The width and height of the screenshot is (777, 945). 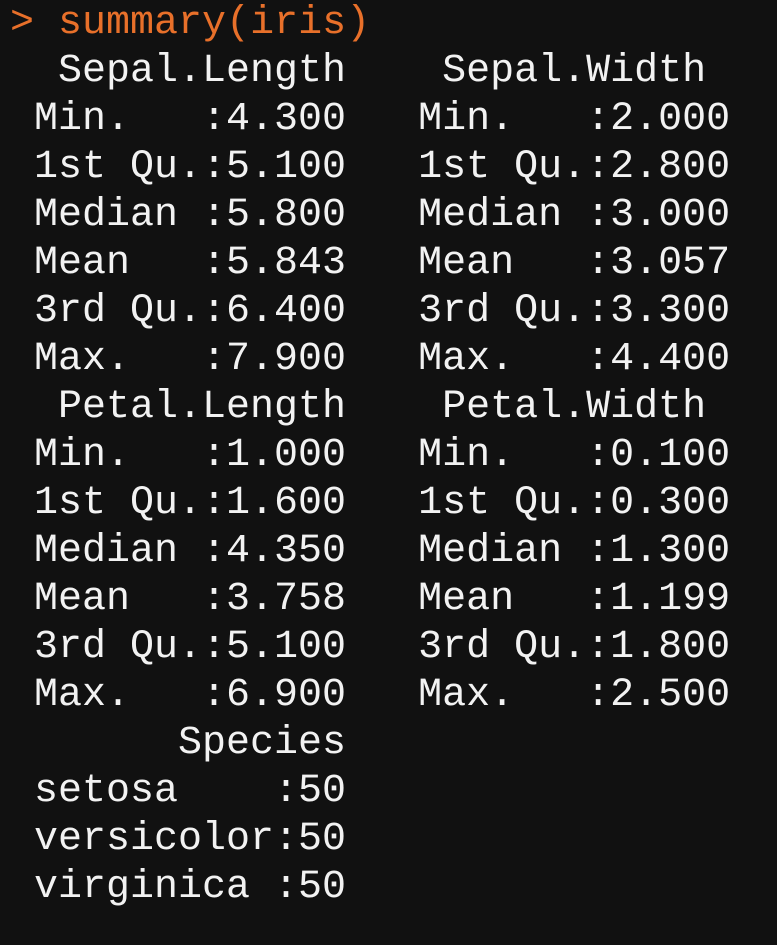 I want to click on output-line-sepal-1st-qu: 1st Qu.:5.100 1st Qu.:2.800, so click(x=393, y=167).